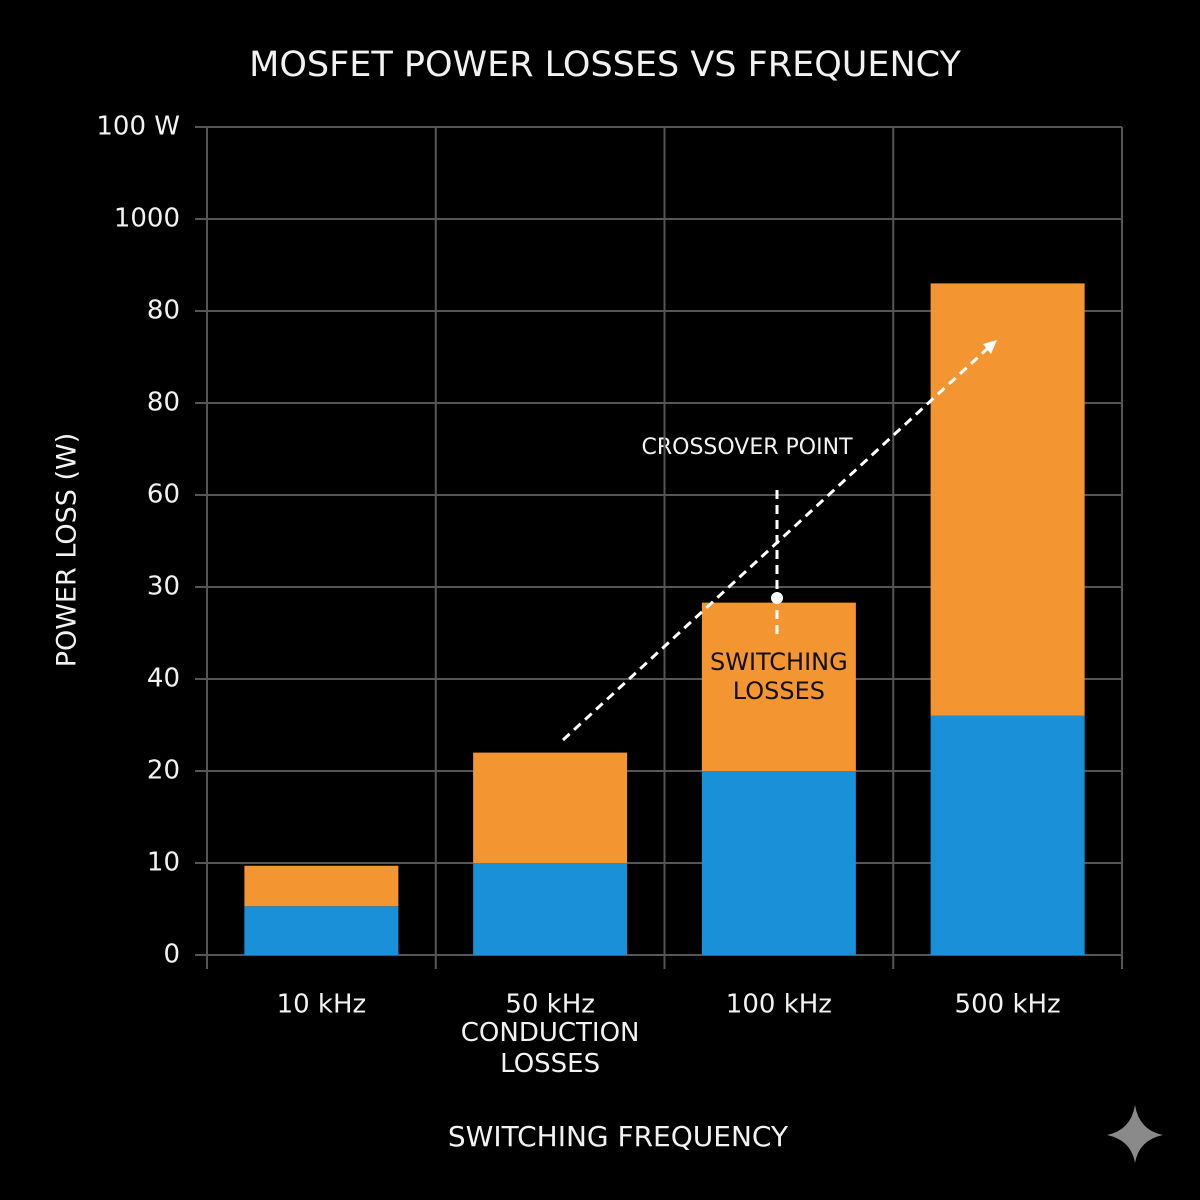 This screenshot has width=1200, height=1200. What do you see at coordinates (171, 955) in the screenshot?
I see `y-tick-label: 0` at bounding box center [171, 955].